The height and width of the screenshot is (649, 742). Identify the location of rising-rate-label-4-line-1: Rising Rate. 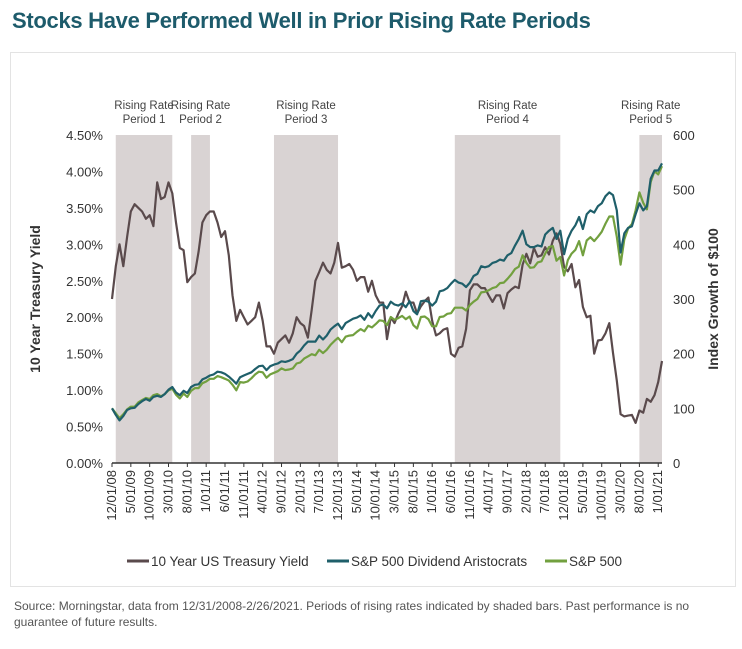
(507, 106).